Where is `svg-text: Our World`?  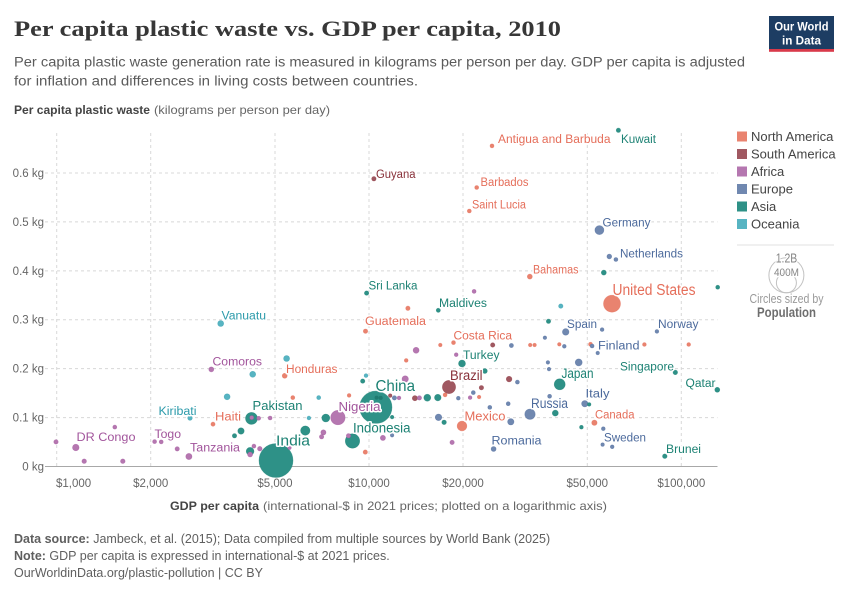
svg-text: Our World is located at coordinates (802, 28).